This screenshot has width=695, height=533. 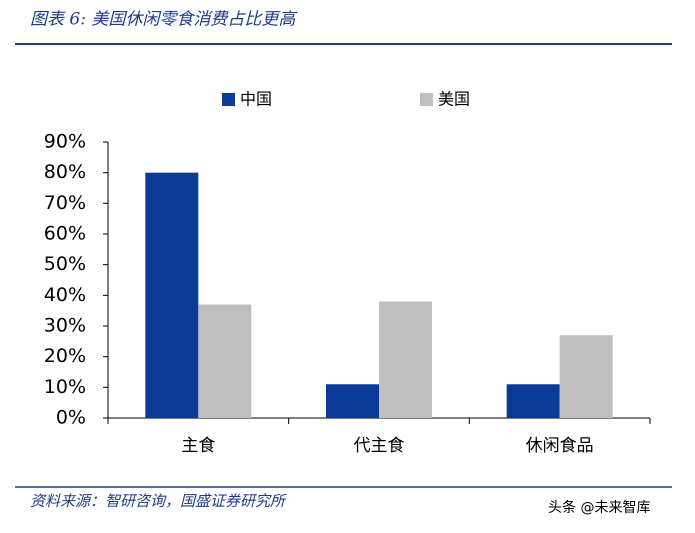 What do you see at coordinates (379, 446) in the screenshot?
I see `x-tick-label: 代主食` at bounding box center [379, 446].